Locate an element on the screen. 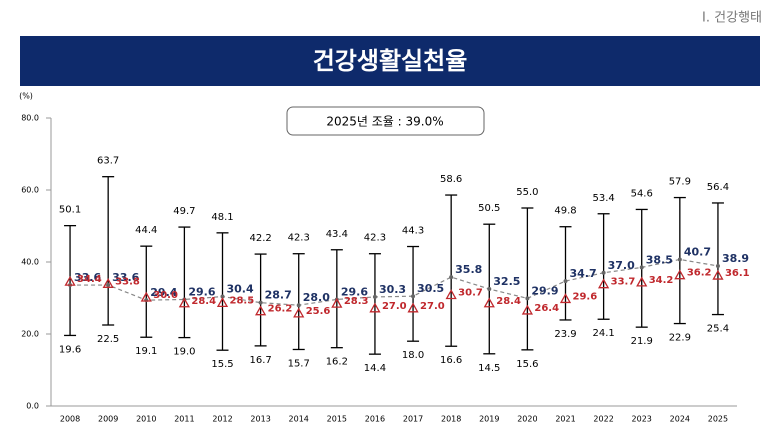  high-label: 44.3 is located at coordinates (413, 231).